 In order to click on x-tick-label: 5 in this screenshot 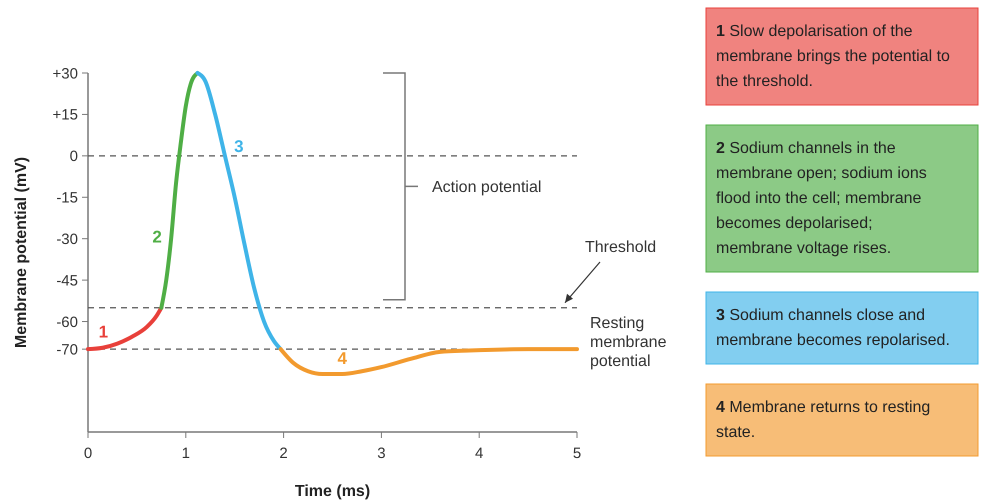, I will do `click(577, 453)`.